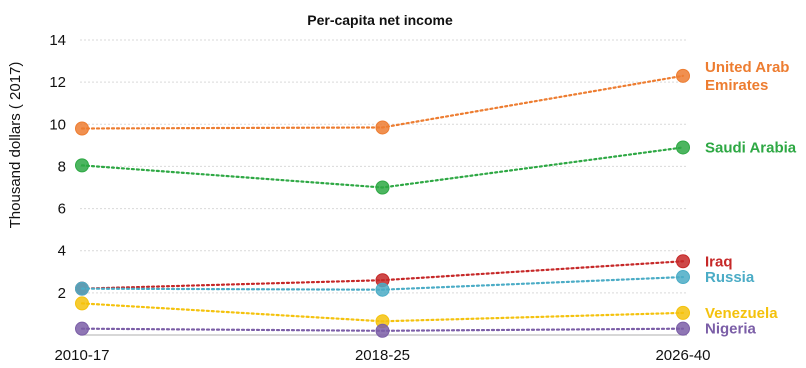 This screenshot has height=368, width=806. What do you see at coordinates (15, 145) in the screenshot?
I see `y-axis-label: Thousand dollars ( 2017)` at bounding box center [15, 145].